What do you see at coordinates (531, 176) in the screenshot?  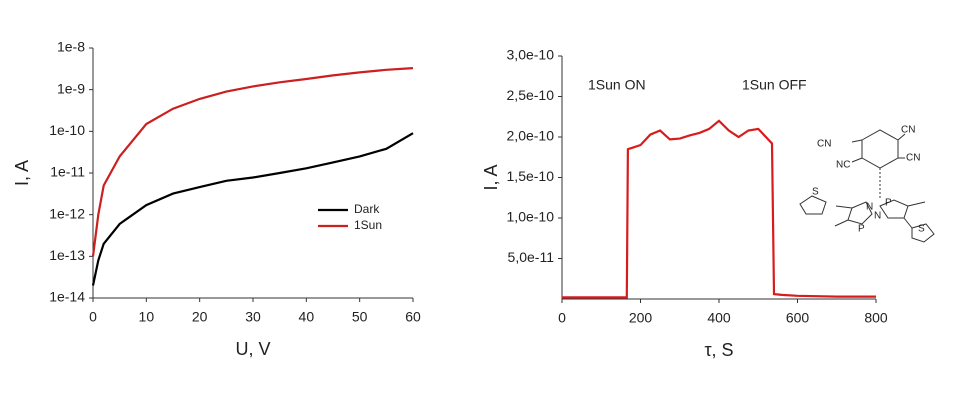 I see `y-tick-label: 1,5e-10` at bounding box center [531, 176].